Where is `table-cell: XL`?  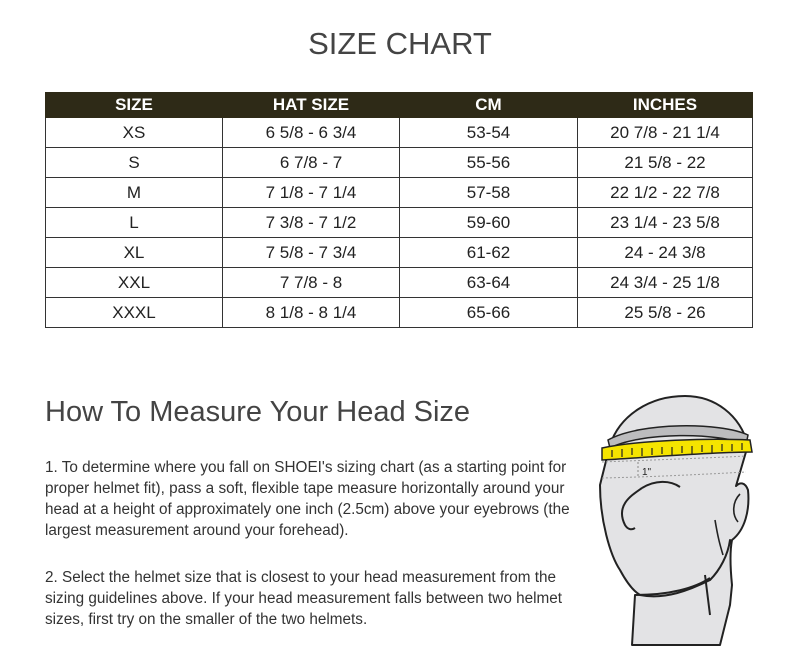
table-cell: XL is located at coordinates (134, 252).